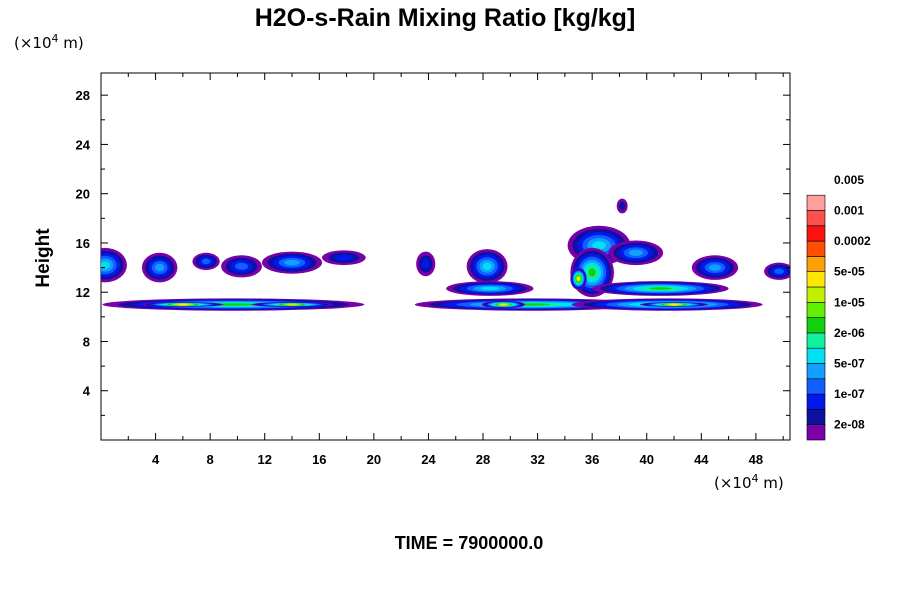  What do you see at coordinates (852, 241) in the screenshot?
I see `colorbar-label-6: 0.0002` at bounding box center [852, 241].